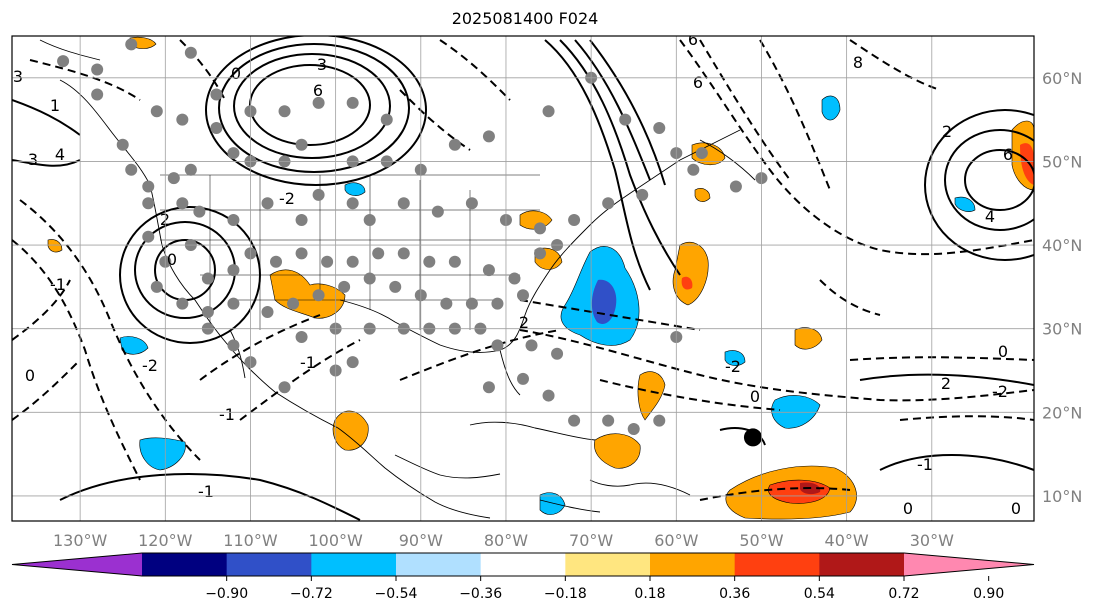  Describe the element at coordinates (172, 259) in the screenshot. I see `contour-label: 0` at that location.